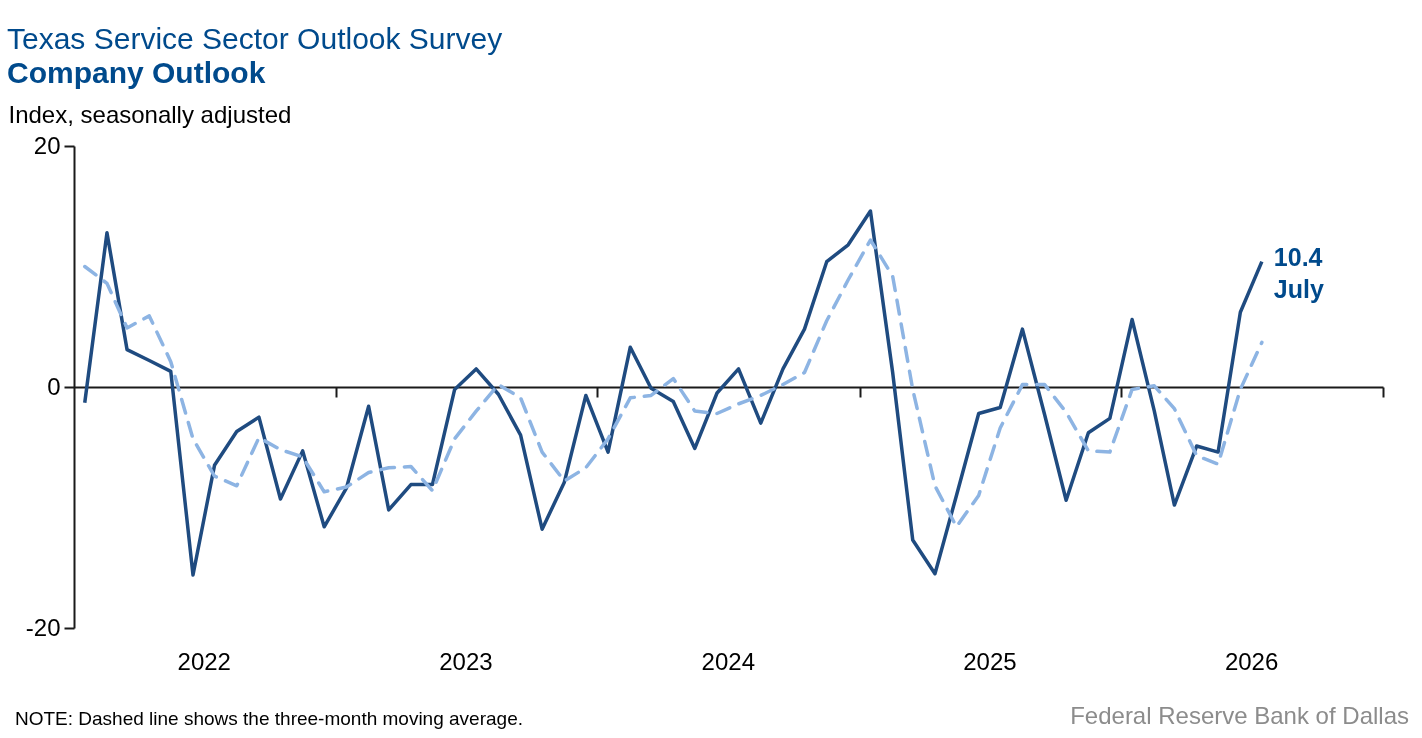 The width and height of the screenshot is (1422, 738). I want to click on y-tick-label: 0, so click(54, 386).